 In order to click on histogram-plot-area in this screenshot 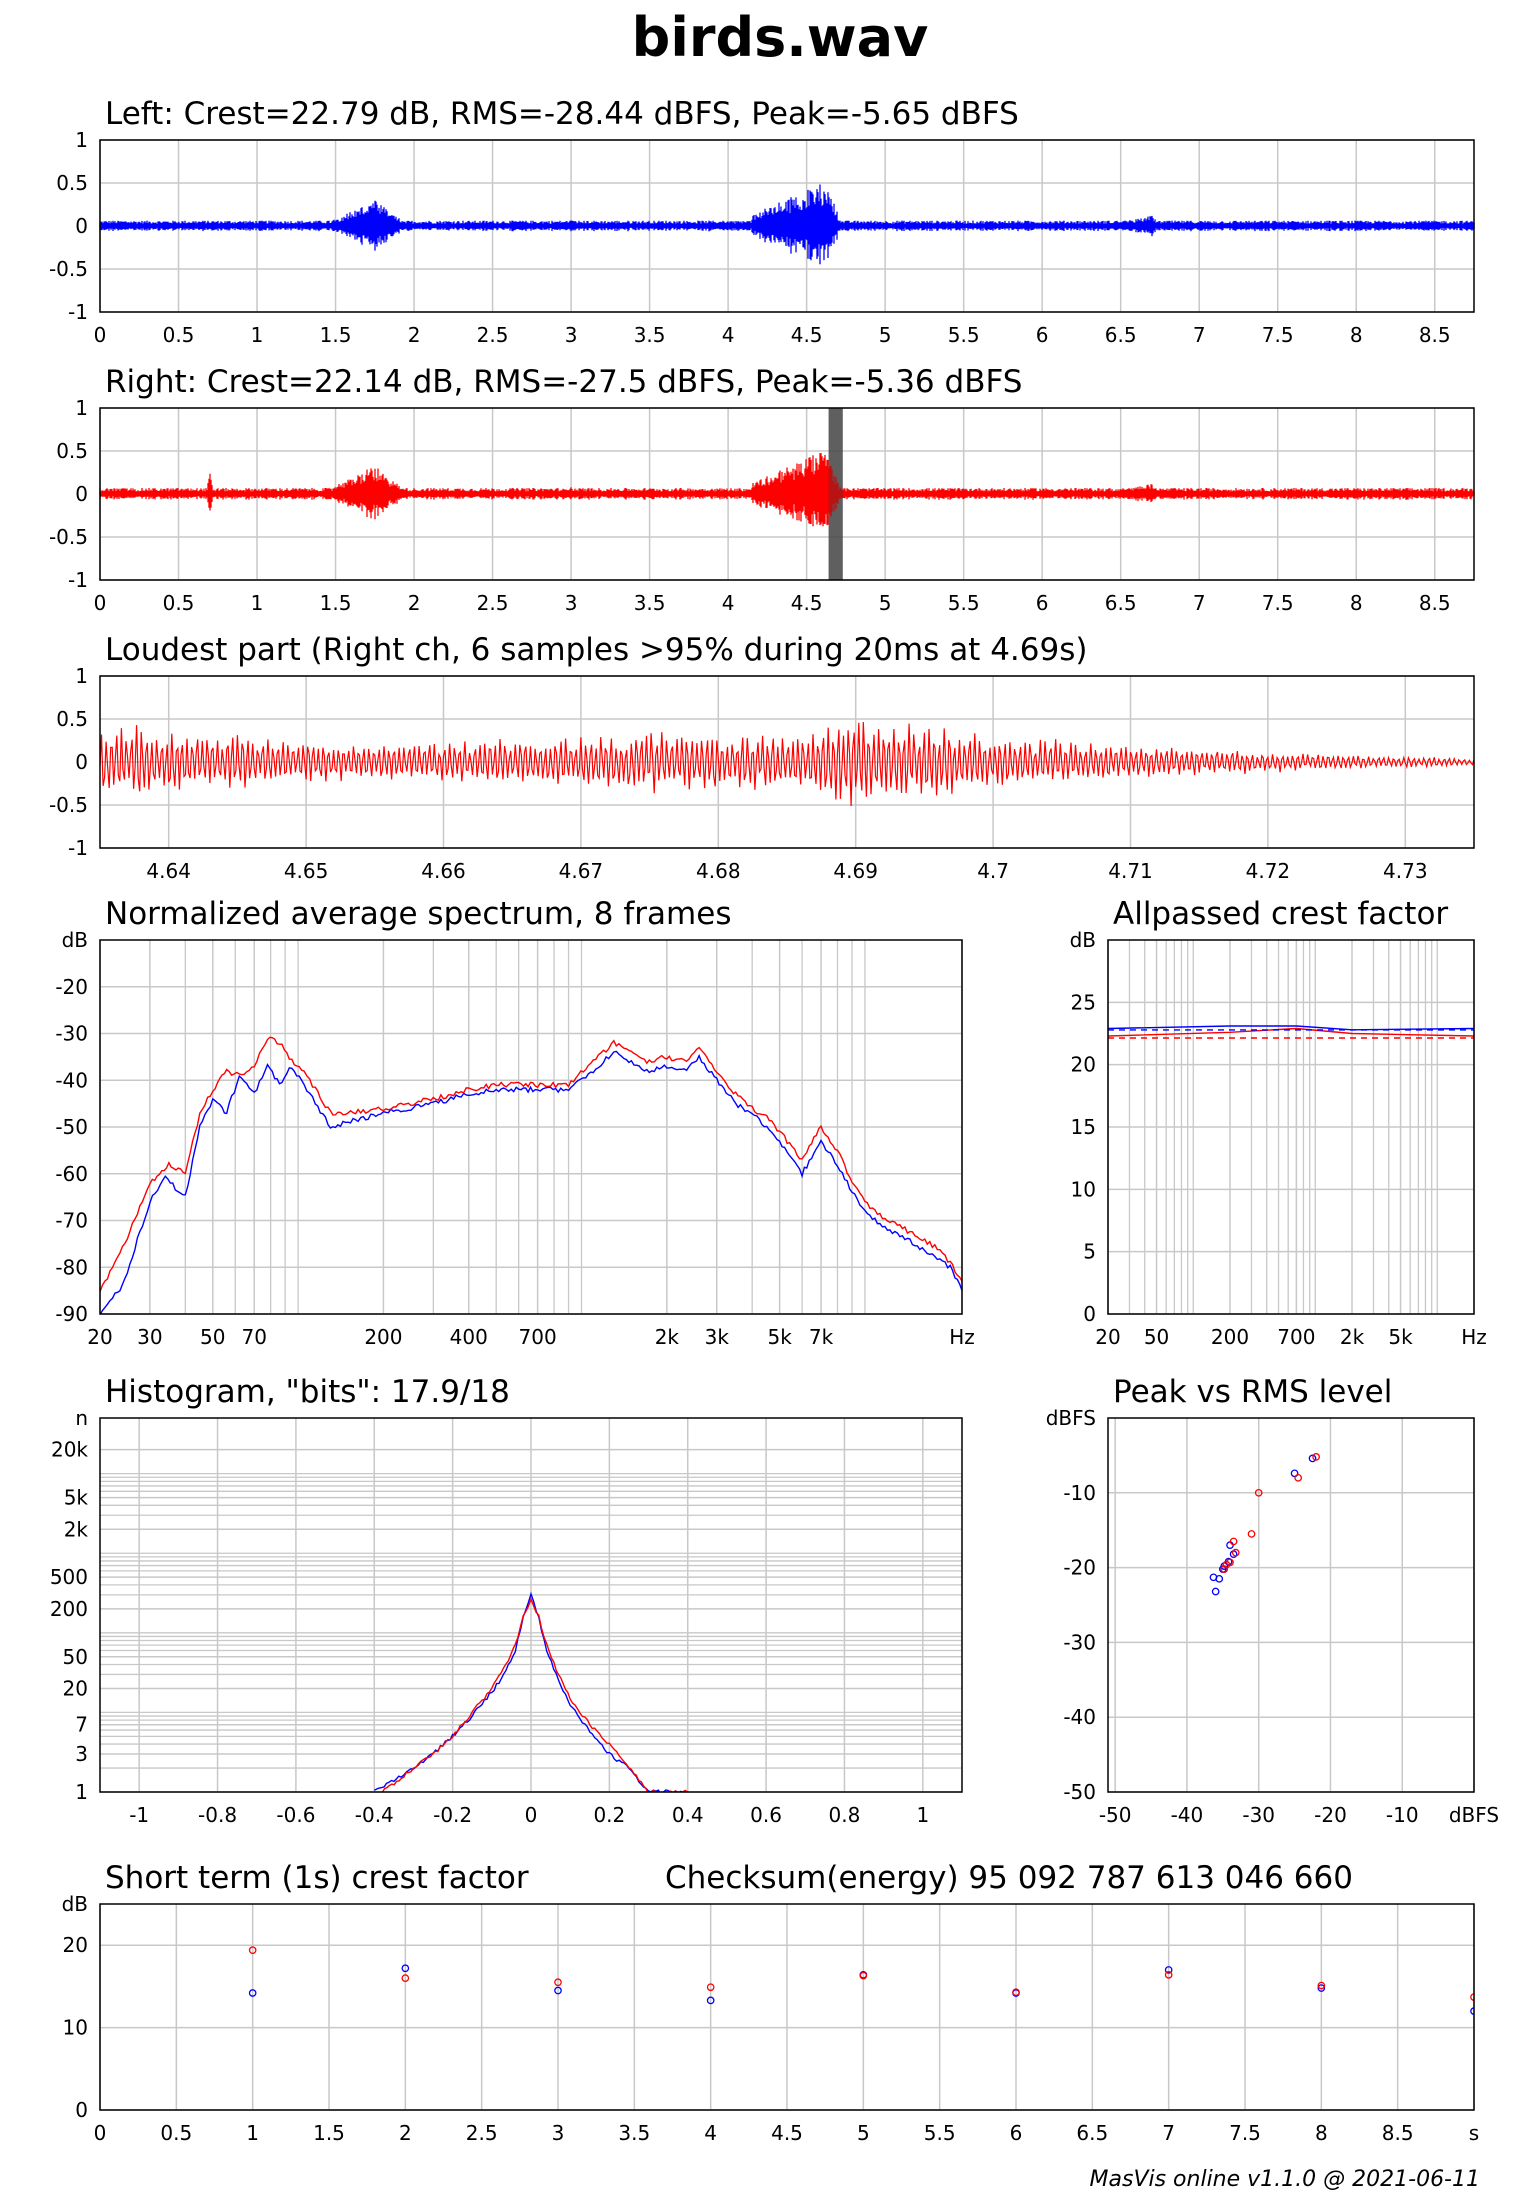, I will do `click(531, 1691)`.